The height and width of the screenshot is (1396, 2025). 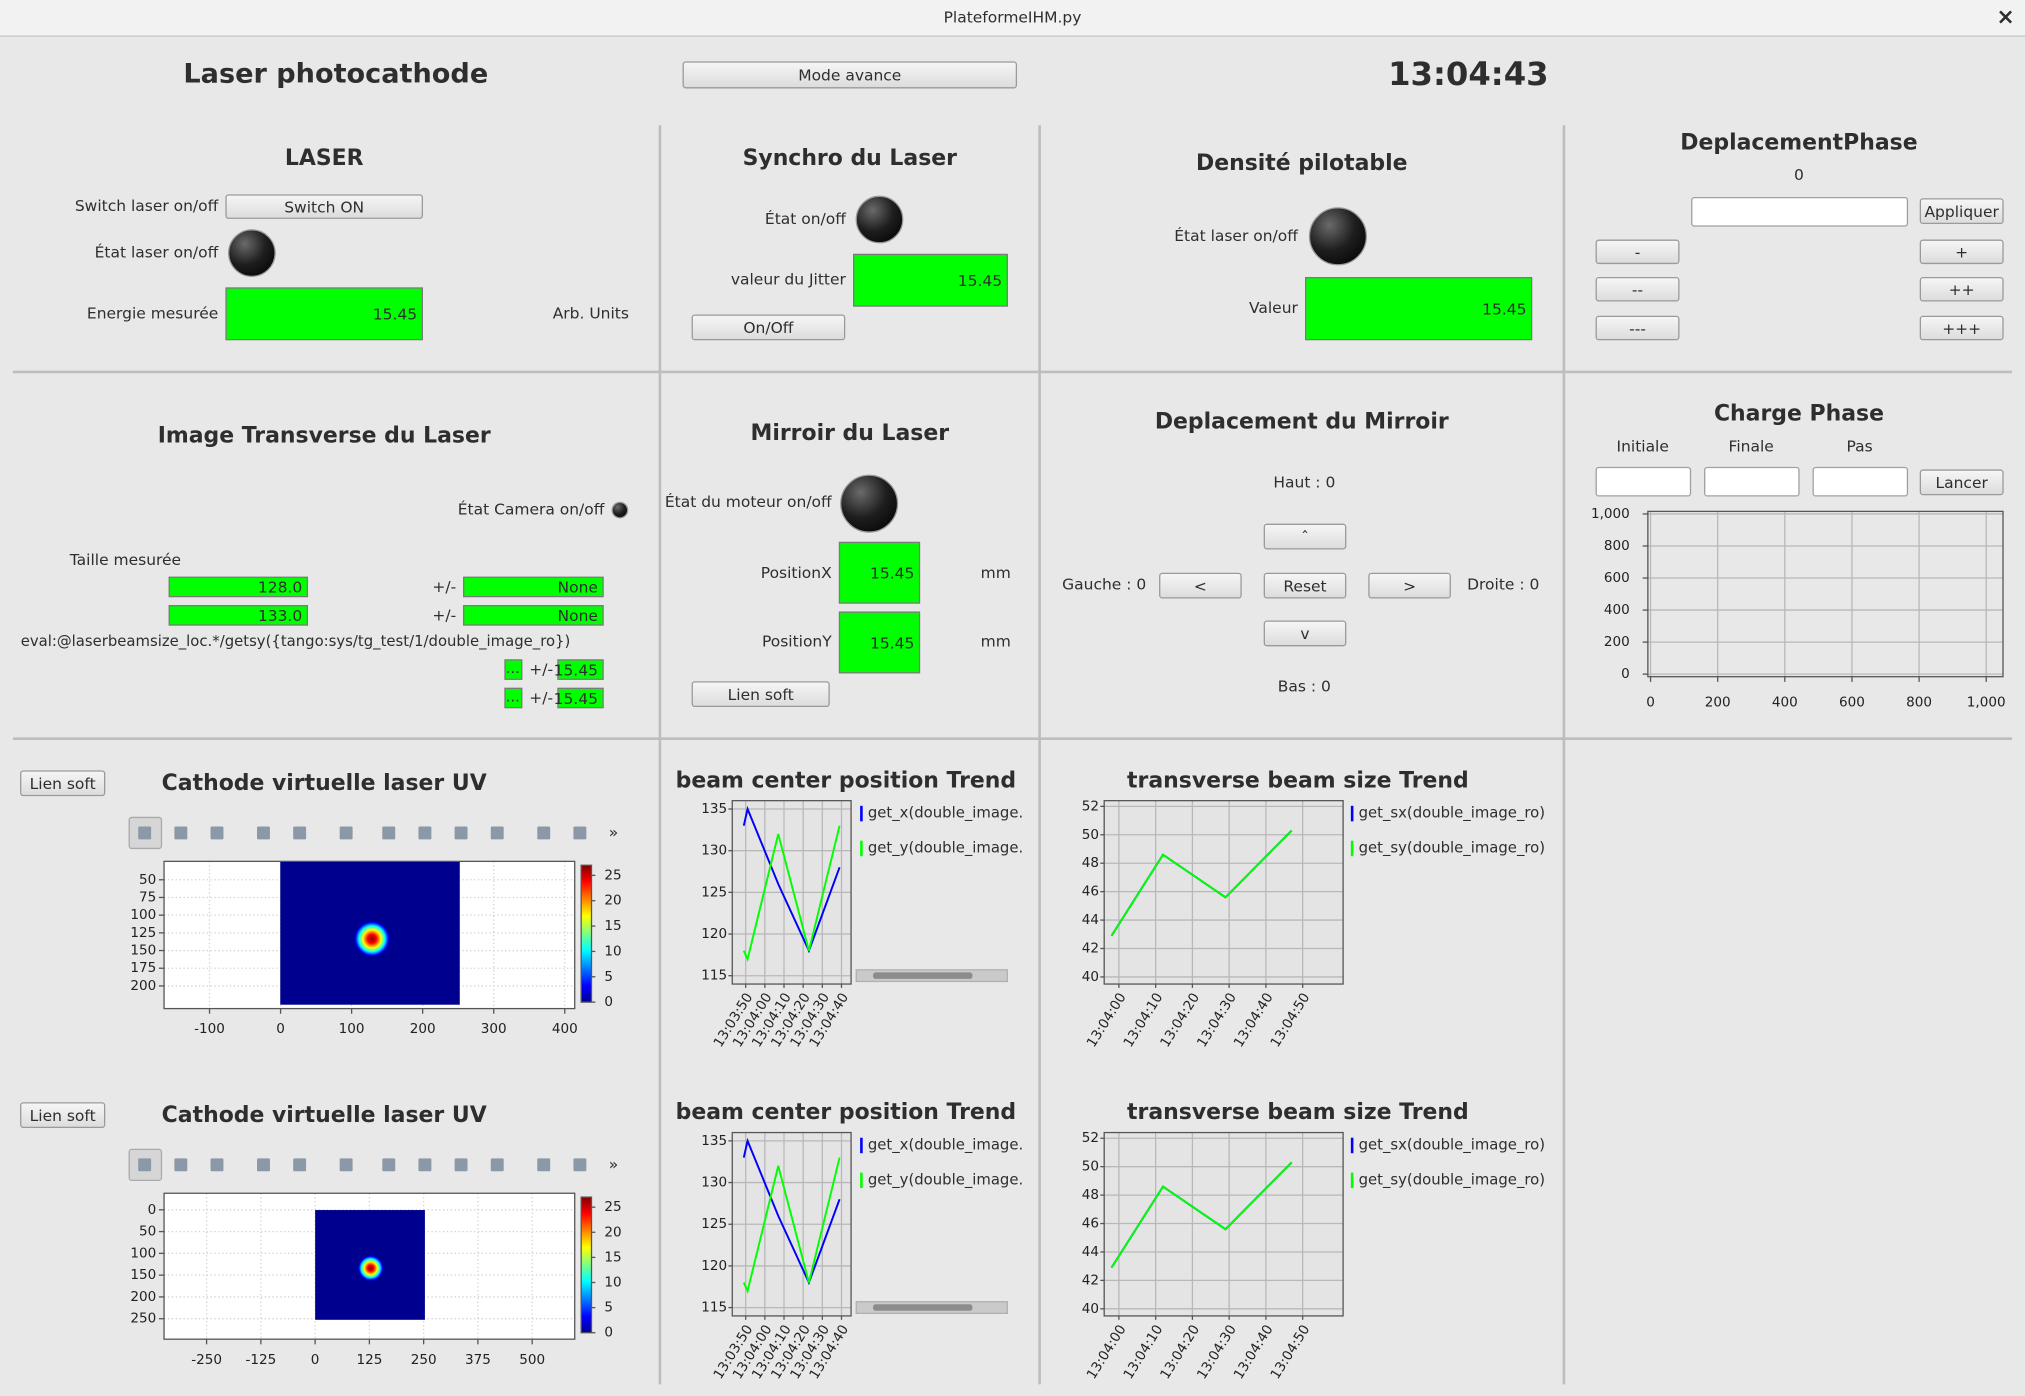 What do you see at coordinates (846, 1112) in the screenshot?
I see `chart-title: beam center position Trend` at bounding box center [846, 1112].